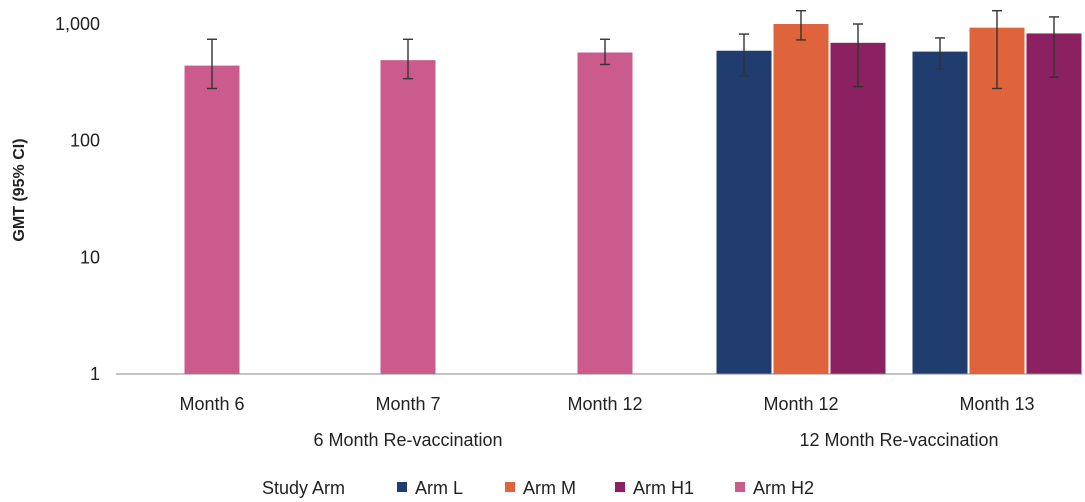  What do you see at coordinates (996, 404) in the screenshot?
I see `category-label: Month 13` at bounding box center [996, 404].